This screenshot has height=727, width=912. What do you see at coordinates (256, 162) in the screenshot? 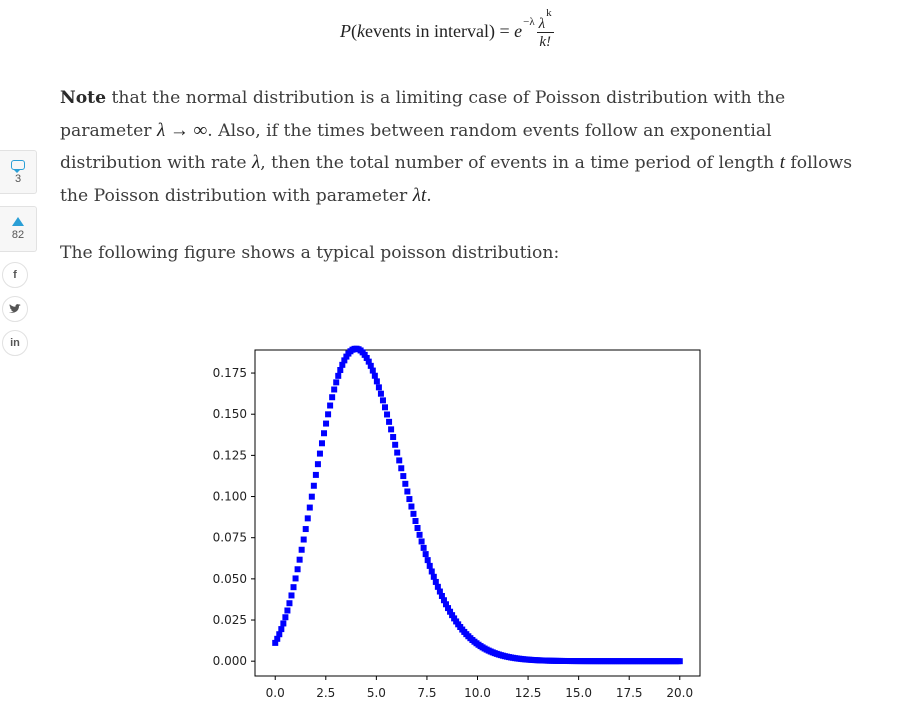
I see `math-lambda: λ` at bounding box center [256, 162].